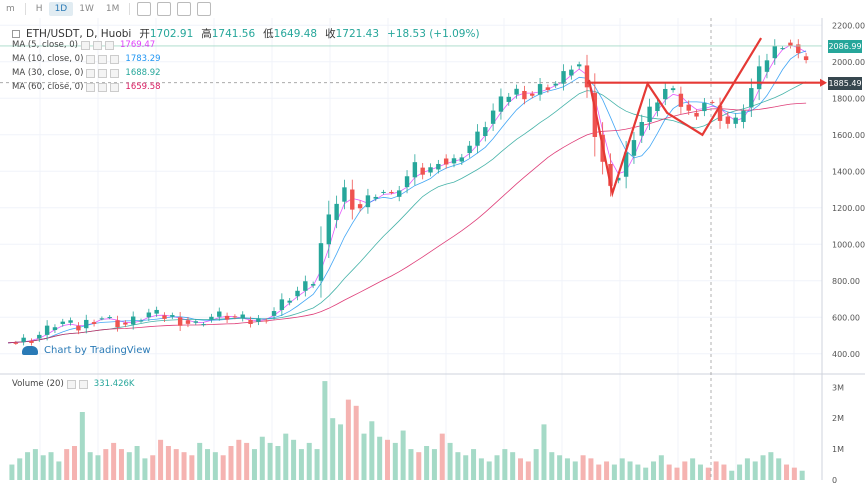  I want to click on arrow-head, so click(823, 82).